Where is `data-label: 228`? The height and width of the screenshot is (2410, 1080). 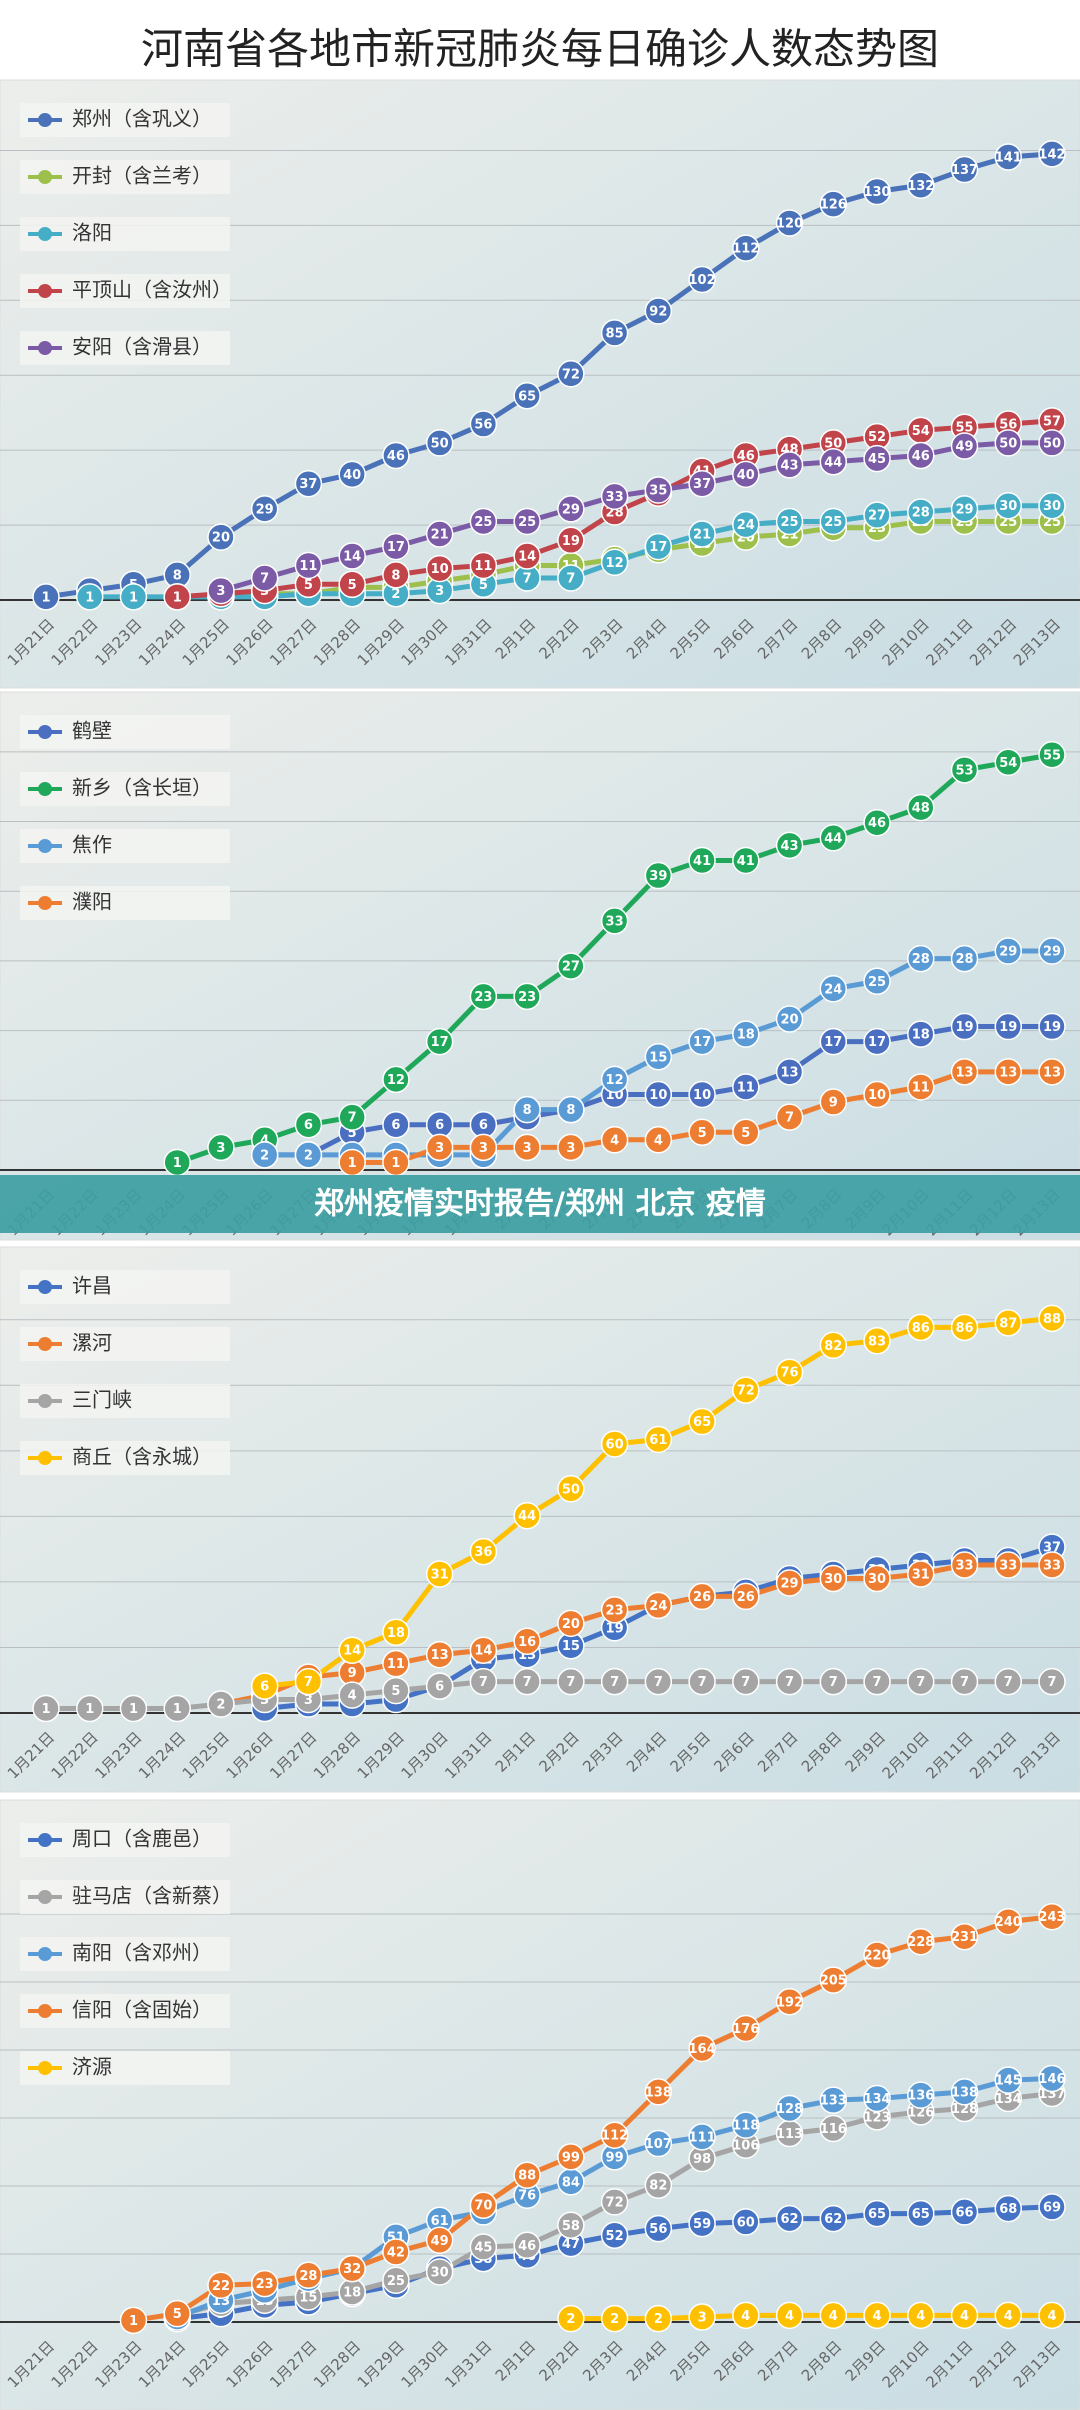 data-label: 228 is located at coordinates (920, 1942).